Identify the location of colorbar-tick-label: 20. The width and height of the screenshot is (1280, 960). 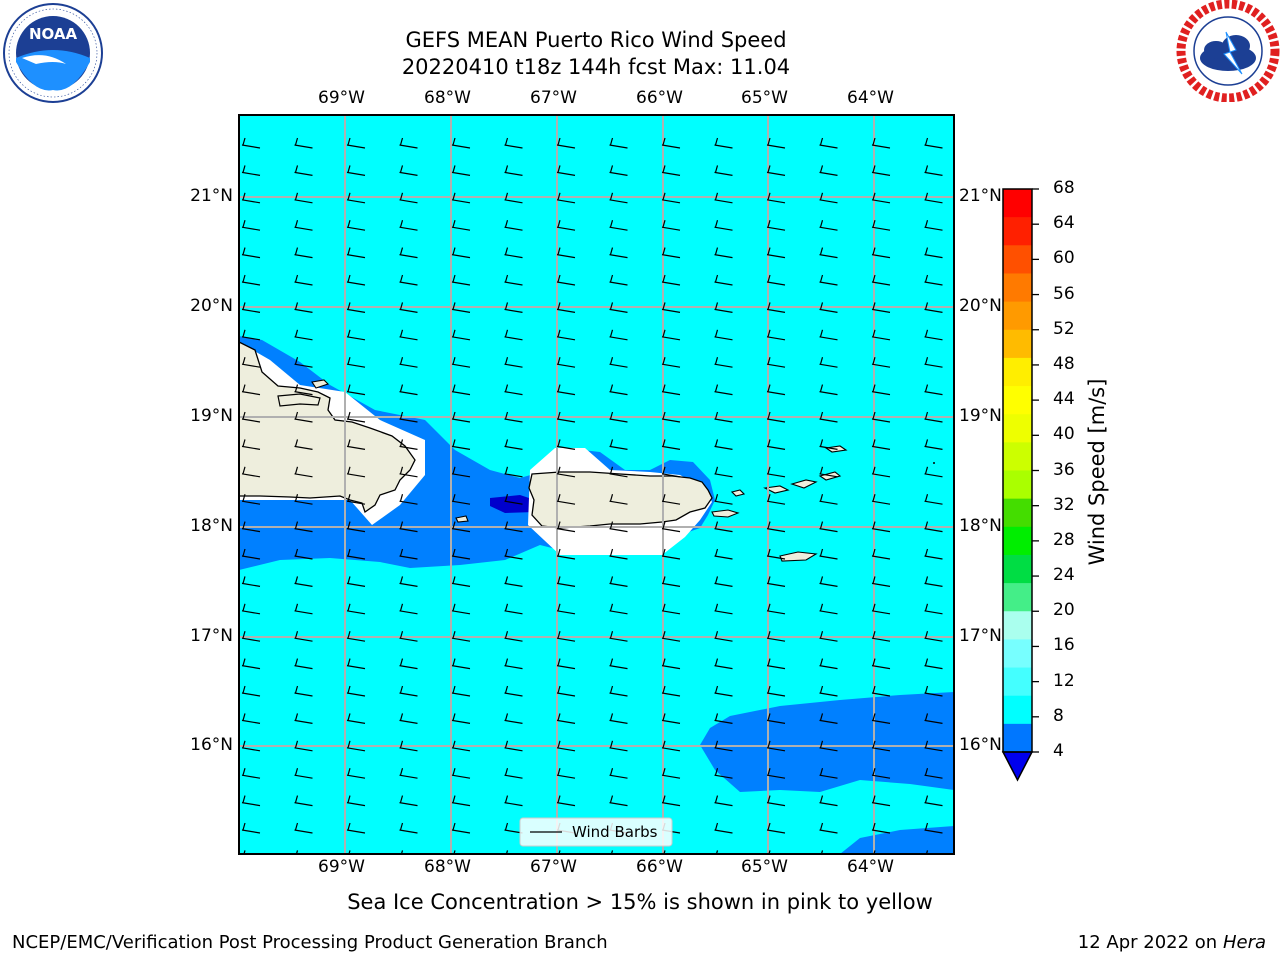
(1064, 610).